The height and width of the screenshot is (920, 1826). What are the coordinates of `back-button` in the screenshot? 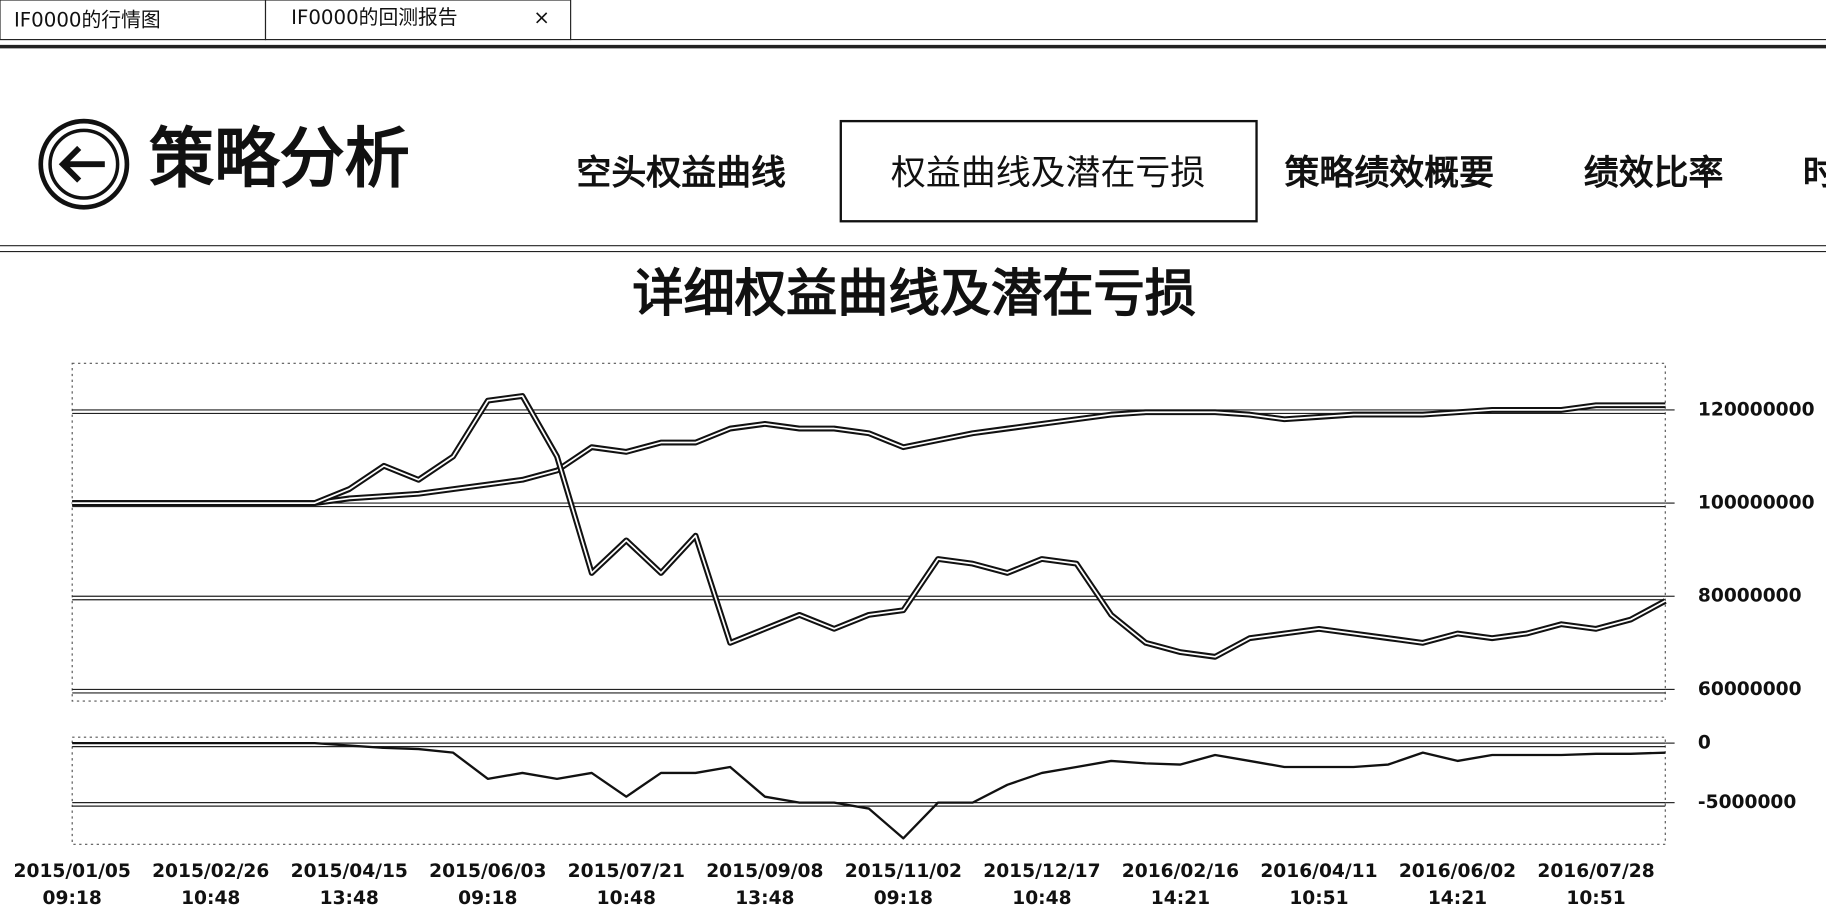 It's located at (84, 164).